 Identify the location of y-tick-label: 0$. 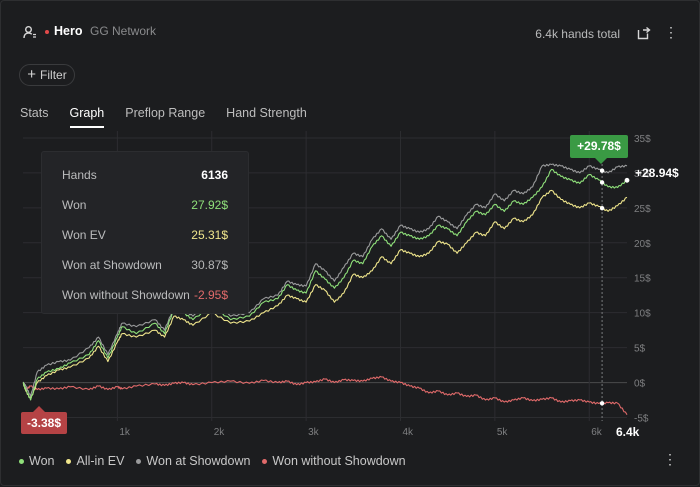
(640, 384).